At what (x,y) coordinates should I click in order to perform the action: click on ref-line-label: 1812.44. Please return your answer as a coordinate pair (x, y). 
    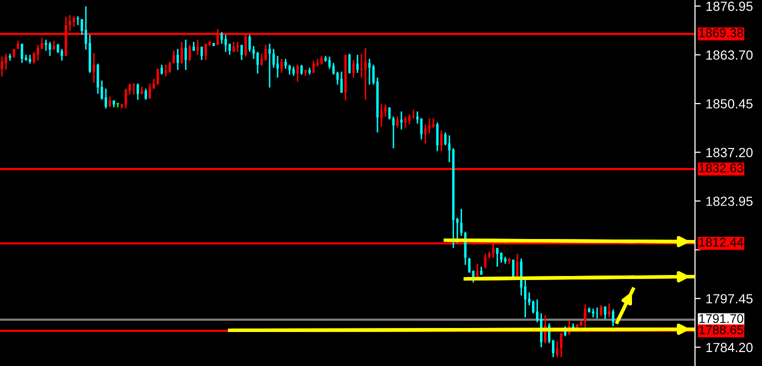
    Looking at the image, I should click on (721, 242).